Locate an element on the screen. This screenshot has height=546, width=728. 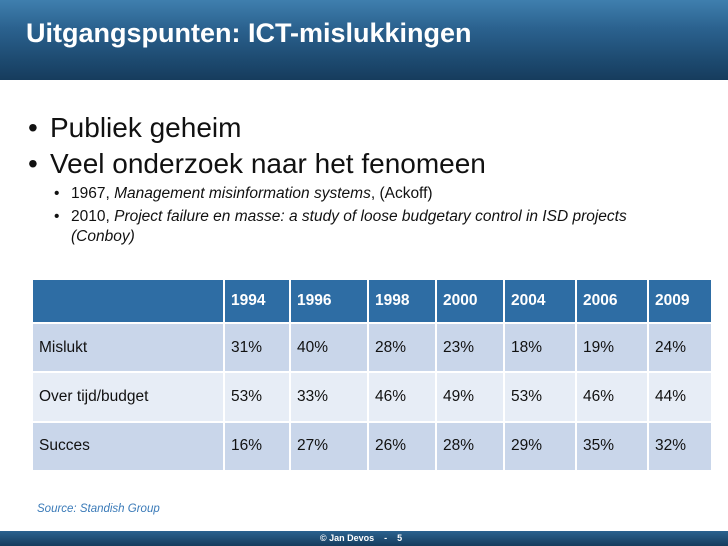
table-cell: 40% is located at coordinates (329, 347).